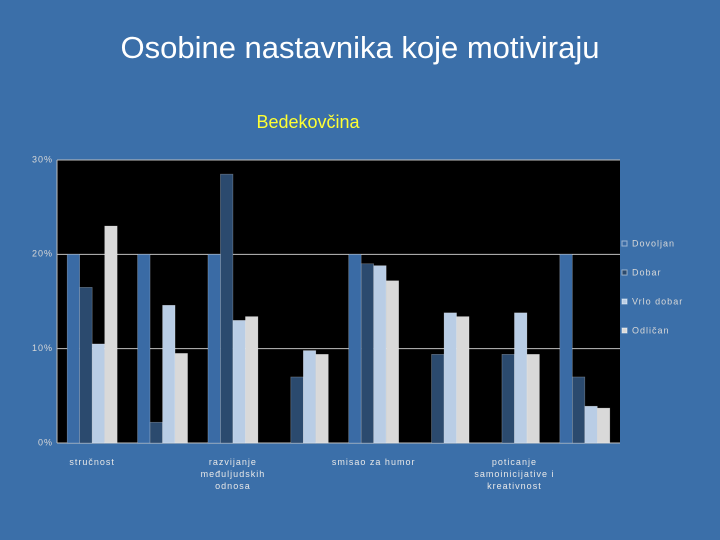  What do you see at coordinates (514, 474) in the screenshot?
I see `x-tick-label: poticanje samoinicijative i kreativnost` at bounding box center [514, 474].